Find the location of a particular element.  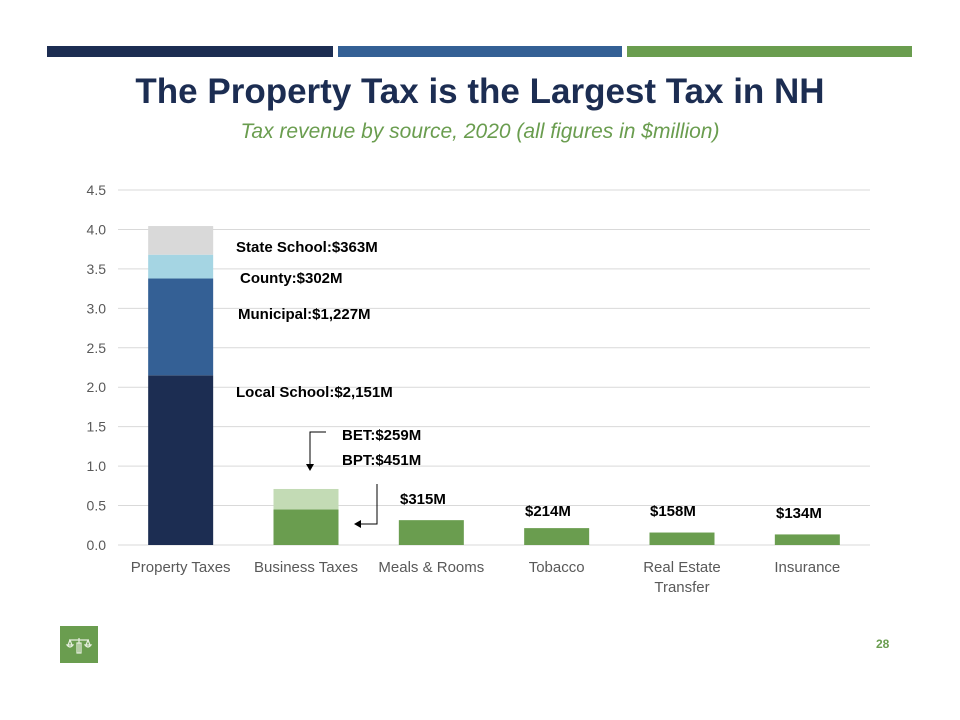

x-category-label: Tobacco is located at coordinates (557, 567).